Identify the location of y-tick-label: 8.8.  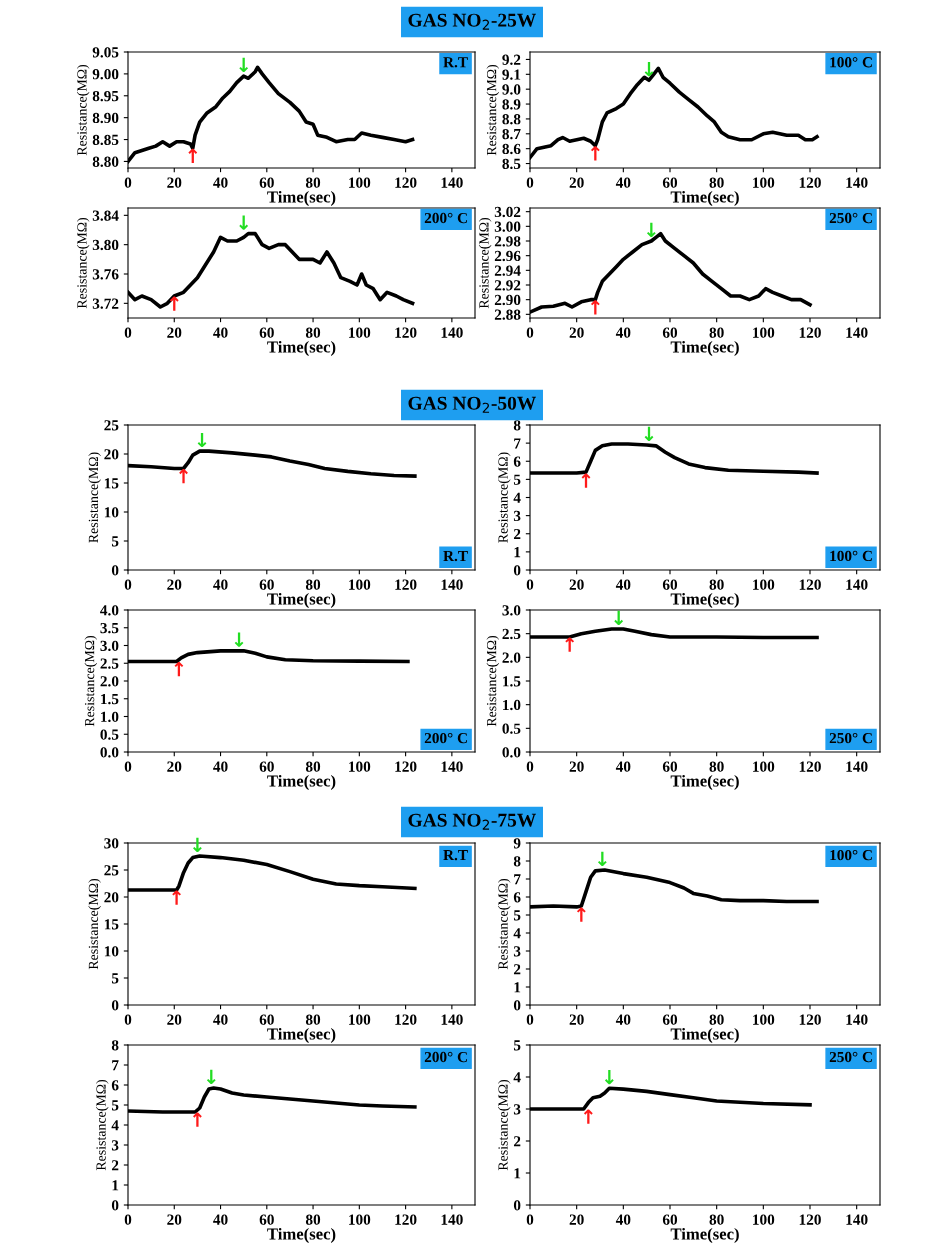
(511, 119).